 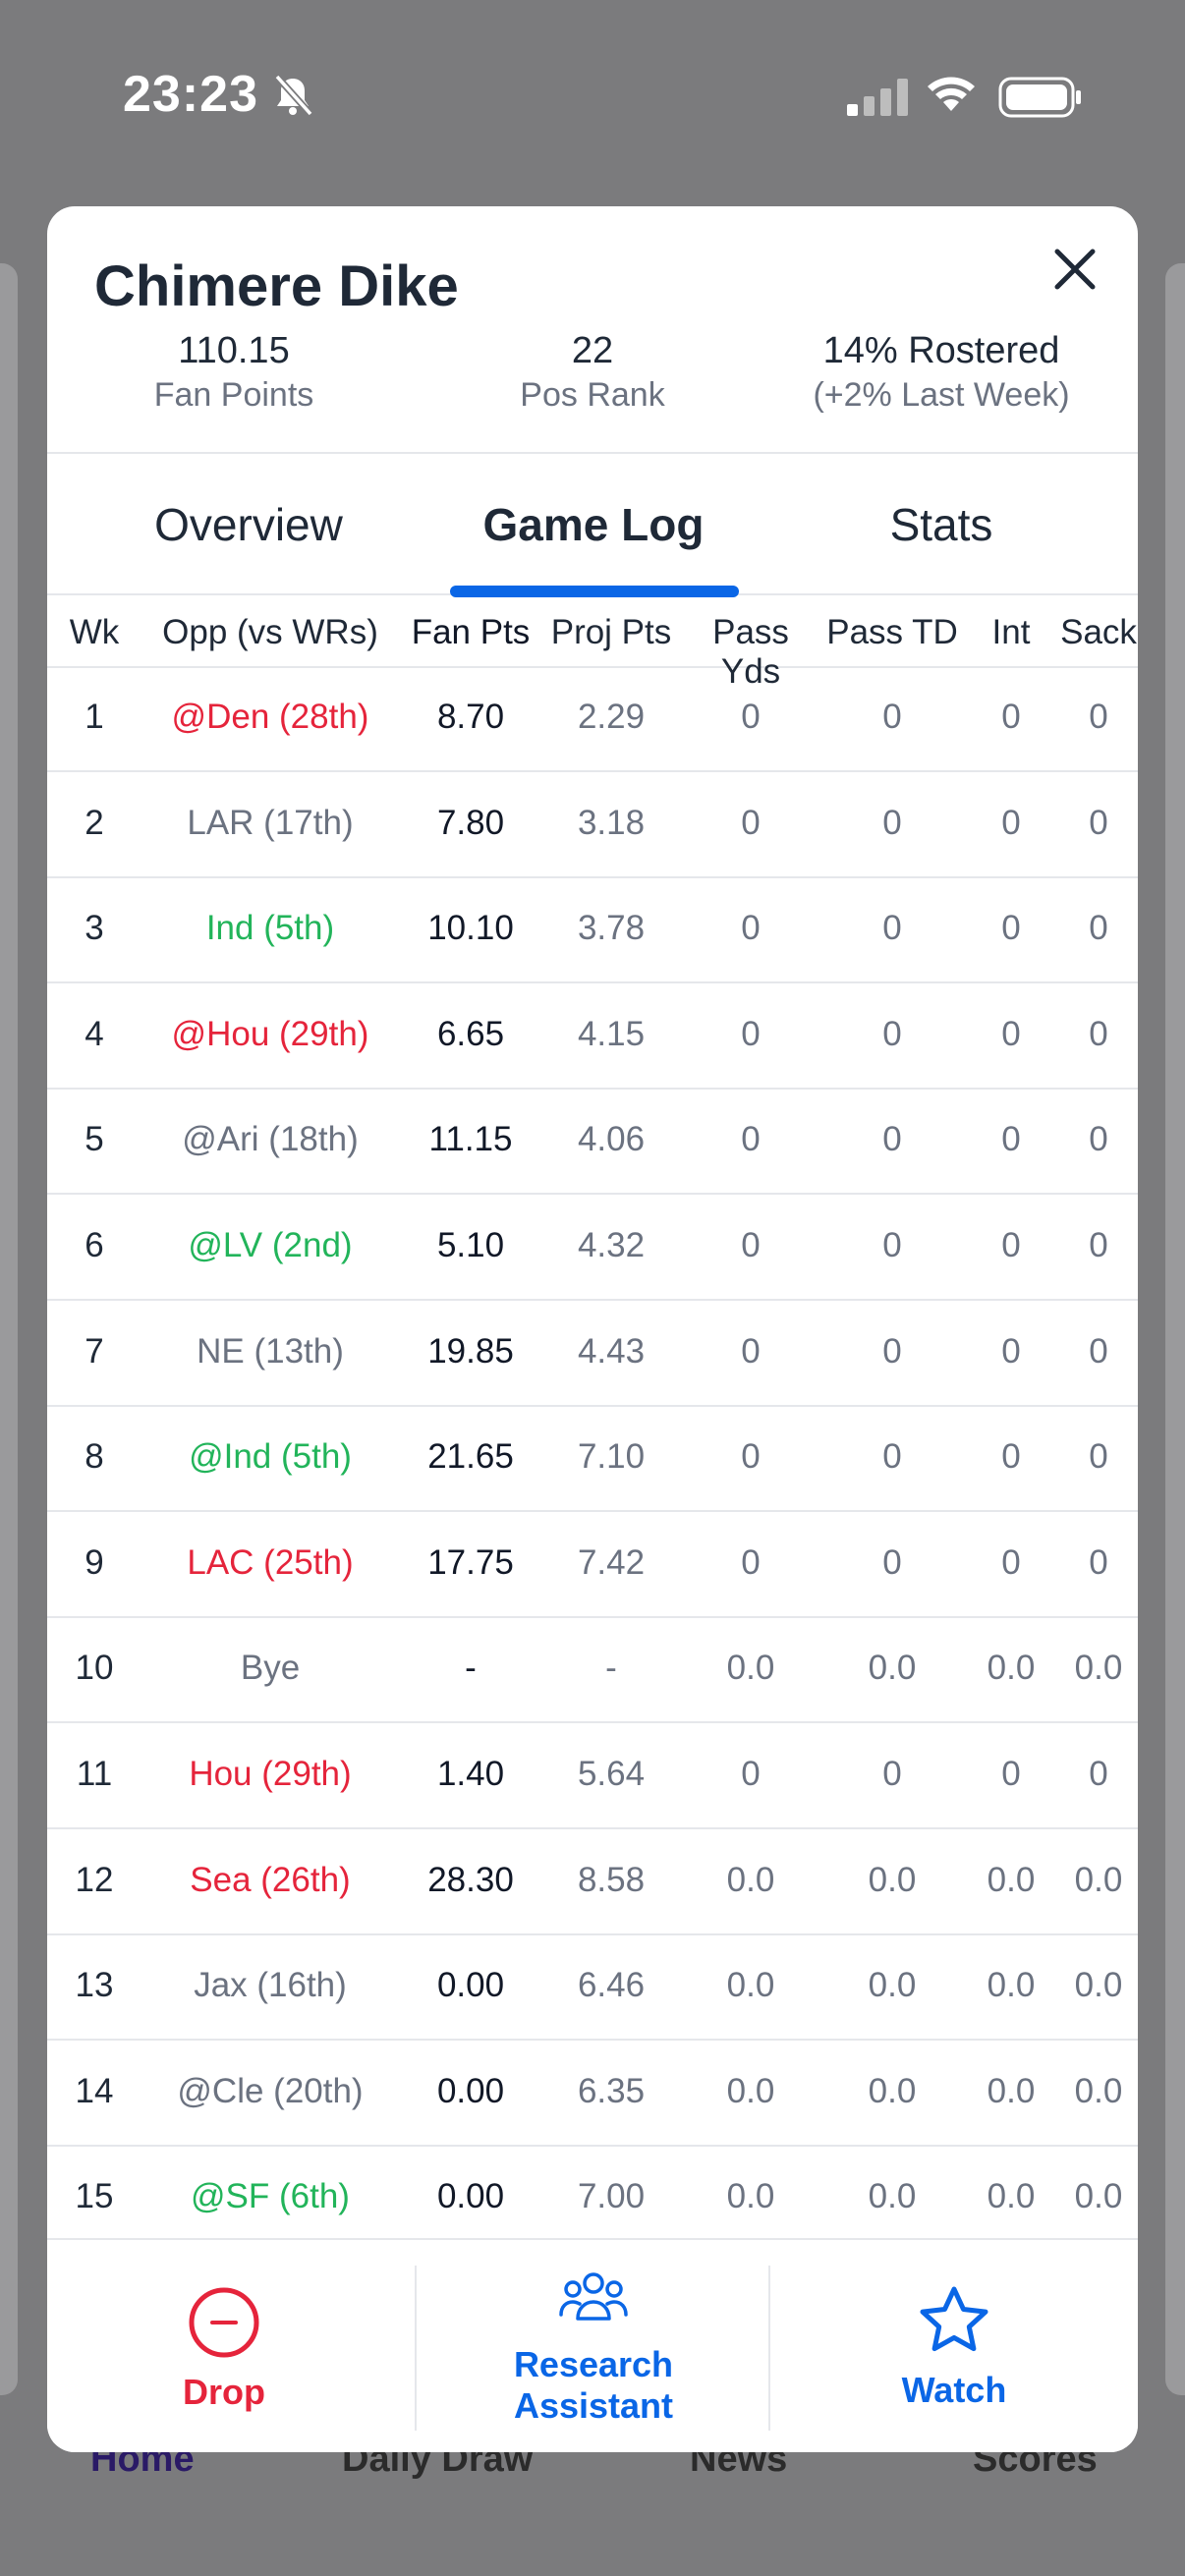 What do you see at coordinates (612, 2090) in the screenshot?
I see `cell-proj-pts: 6.35` at bounding box center [612, 2090].